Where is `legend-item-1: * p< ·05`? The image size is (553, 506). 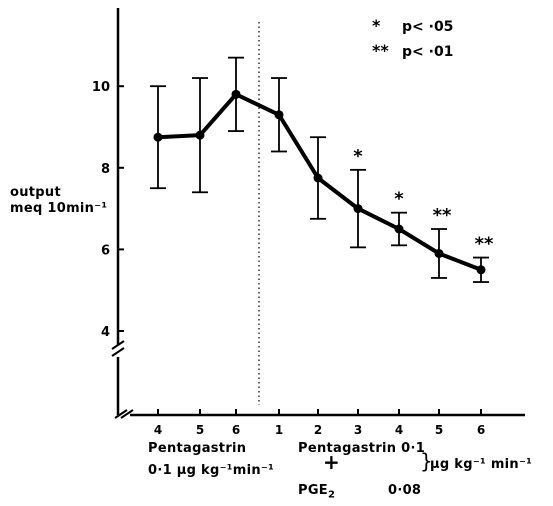 legend-item-1: * p< ·05 is located at coordinates (412, 25).